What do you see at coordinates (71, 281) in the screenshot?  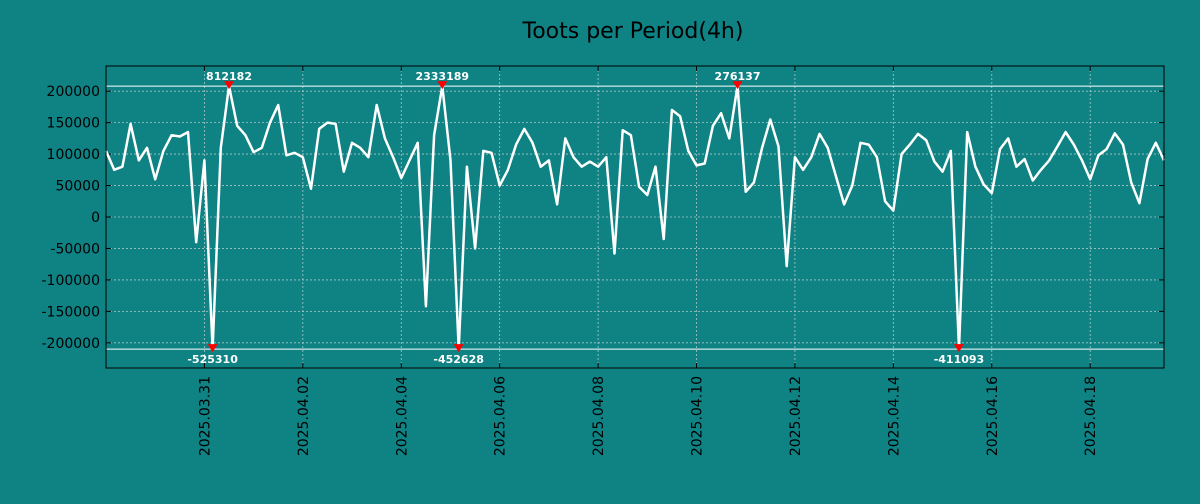 I see `y-tick-label: -100000` at bounding box center [71, 281].